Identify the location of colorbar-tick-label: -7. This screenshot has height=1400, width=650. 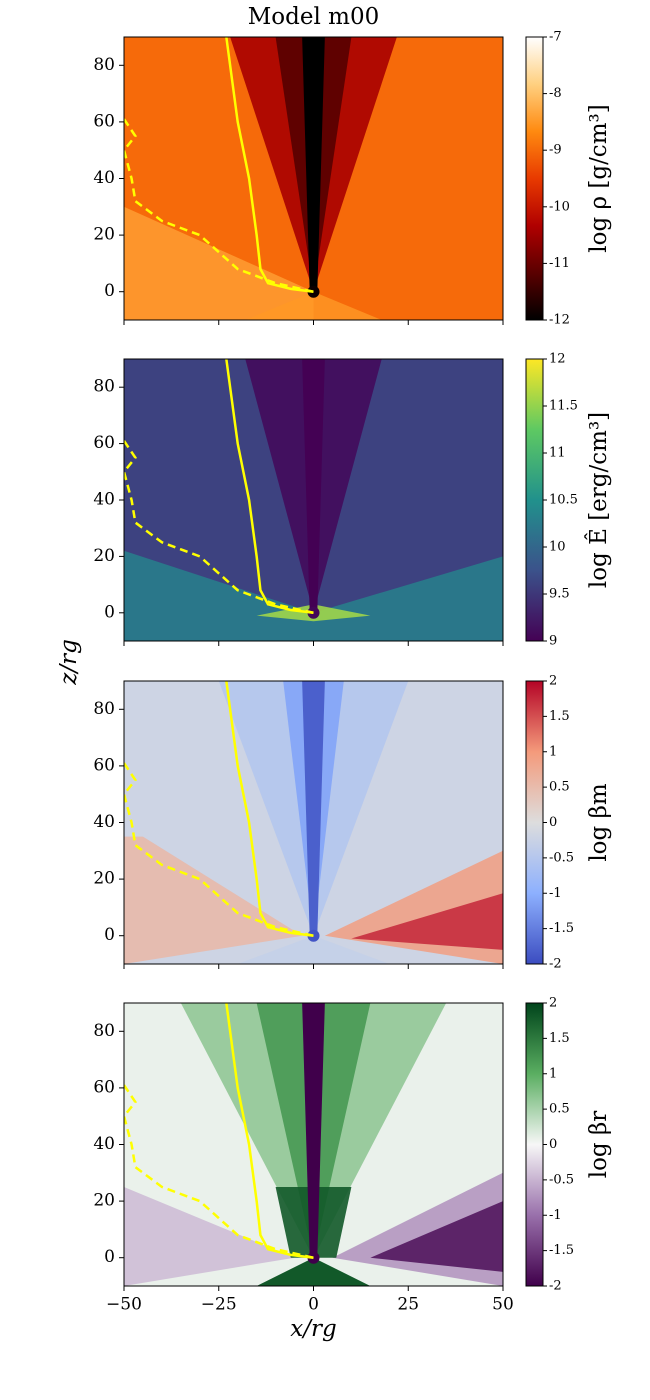
(555, 37).